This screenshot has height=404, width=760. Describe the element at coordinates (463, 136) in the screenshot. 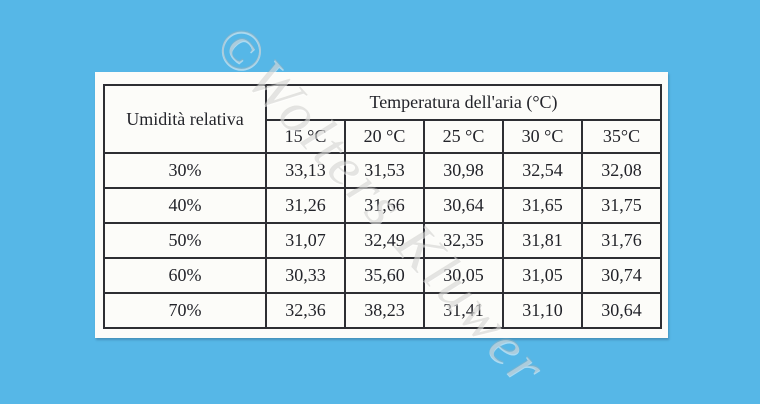

I see `col-header-25c: 25 °C` at that location.